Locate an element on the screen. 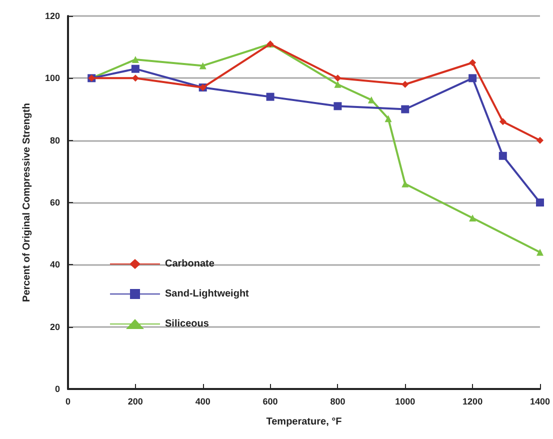 The height and width of the screenshot is (439, 553). x-tick-label: 1400 is located at coordinates (540, 401).